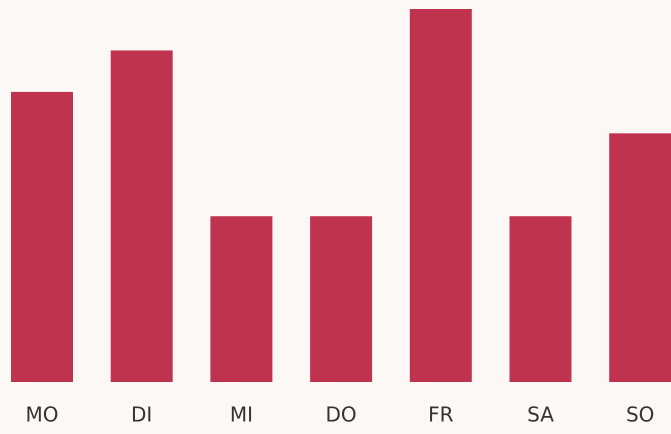 The width and height of the screenshot is (671, 434). I want to click on x-tick-label: SA, so click(540, 415).